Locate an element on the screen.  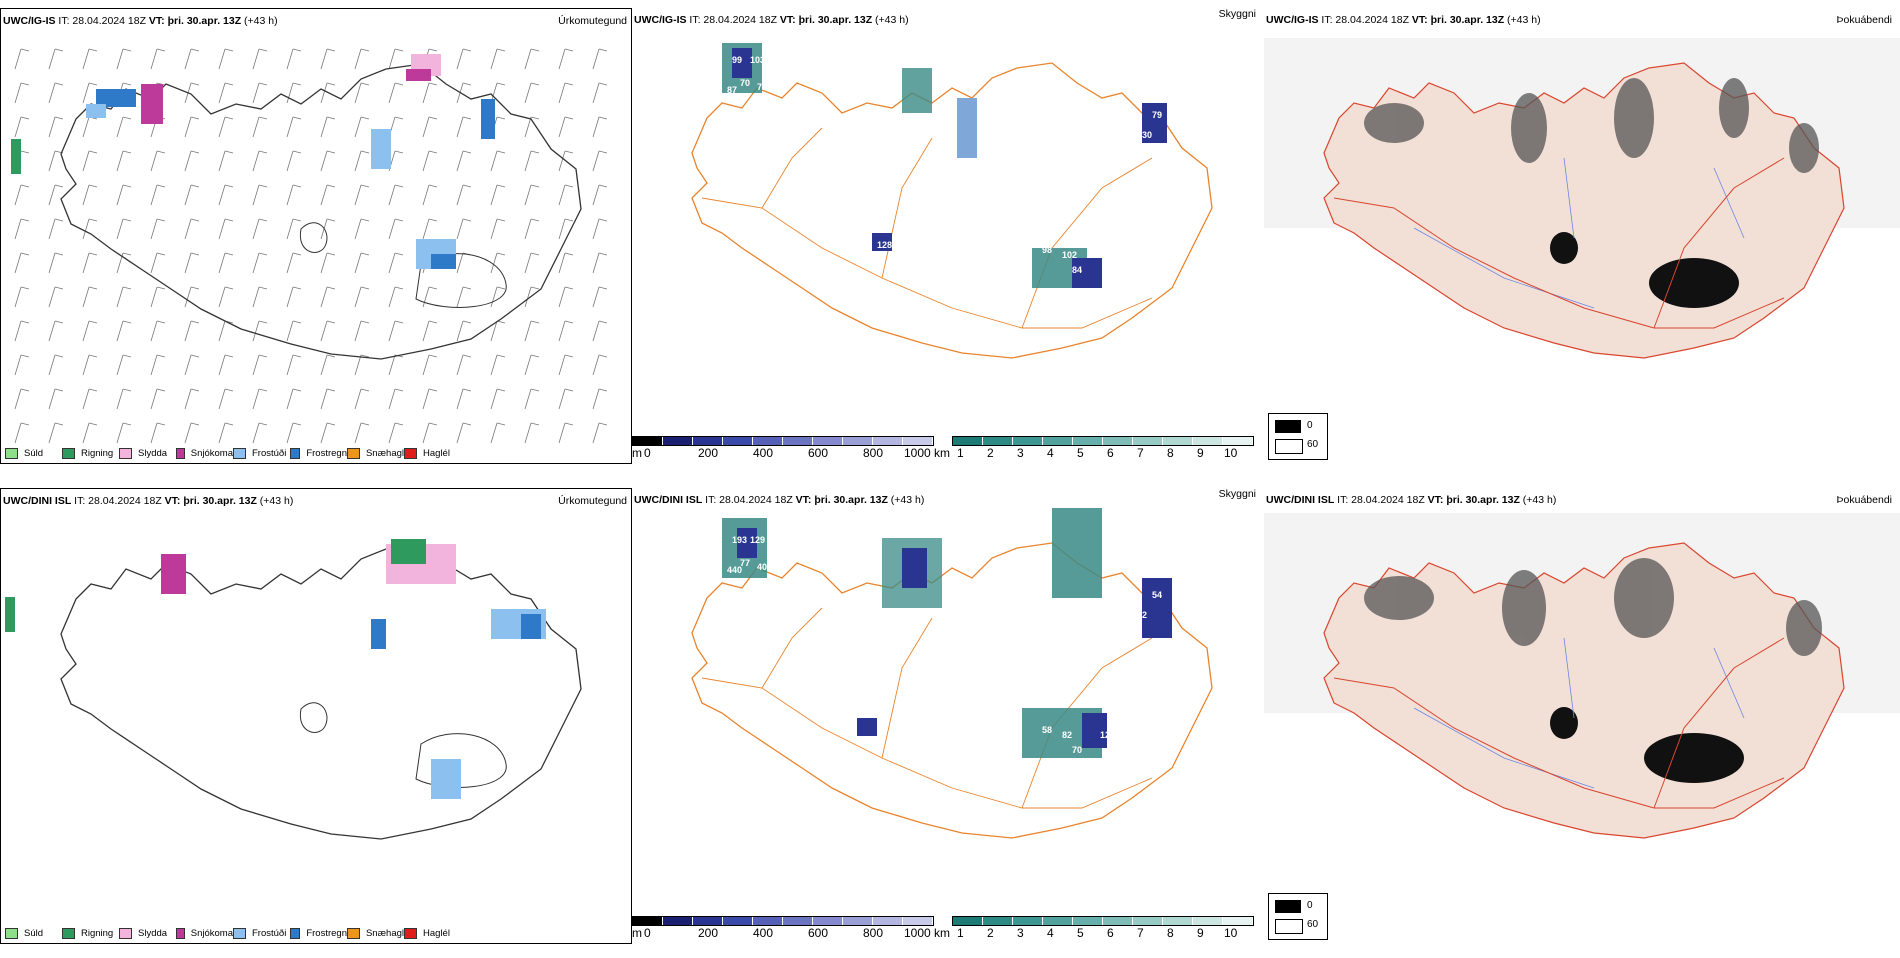
visibility-value-label: 102 is located at coordinates (1069, 255).